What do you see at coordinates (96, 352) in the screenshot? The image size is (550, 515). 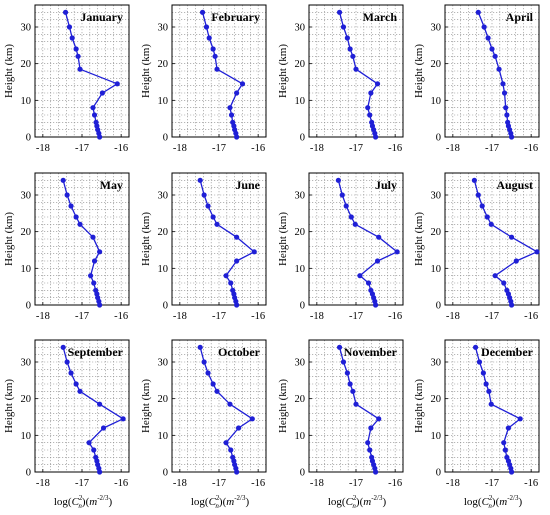 I see `panel-title: September` at bounding box center [96, 352].